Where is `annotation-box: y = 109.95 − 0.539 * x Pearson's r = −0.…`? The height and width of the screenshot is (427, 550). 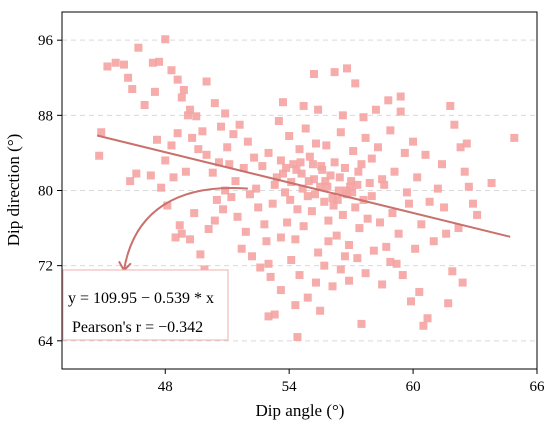
annotation-box: y = 109.95 − 0.539 * x Pearson's r = −0.… is located at coordinates (145, 305).